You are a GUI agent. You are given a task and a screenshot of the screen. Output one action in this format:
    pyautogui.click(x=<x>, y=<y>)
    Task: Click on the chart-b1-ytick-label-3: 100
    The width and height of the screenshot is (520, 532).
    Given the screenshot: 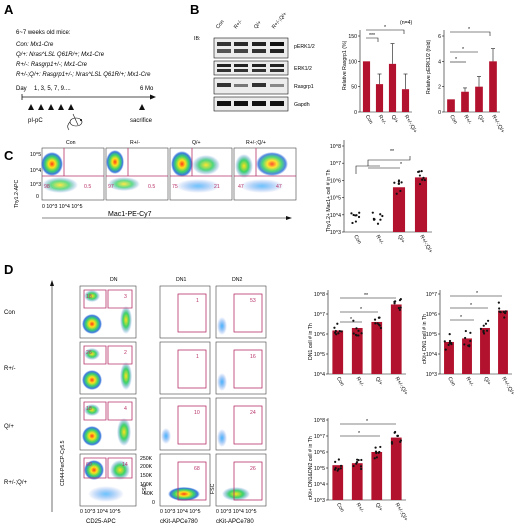 What is the action you would take?
    pyautogui.click(x=352, y=62)
    